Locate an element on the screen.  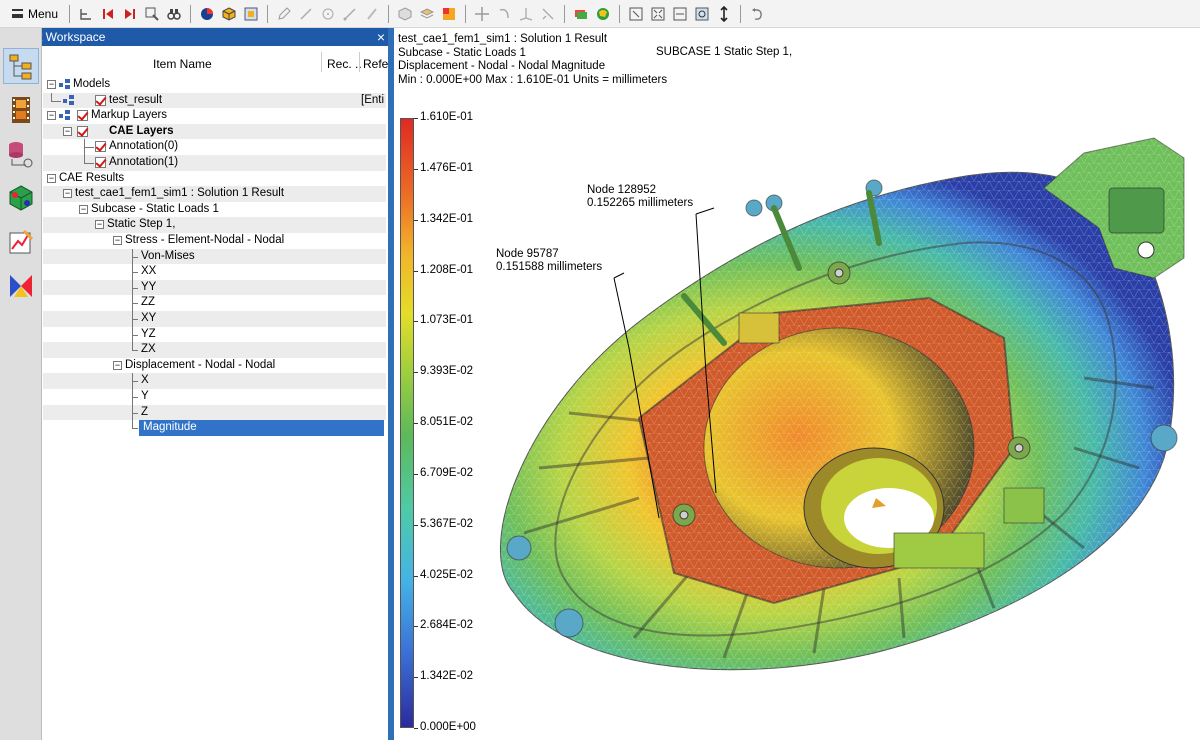
legend-value-label: 1.073E-01 is located at coordinates (447, 320).